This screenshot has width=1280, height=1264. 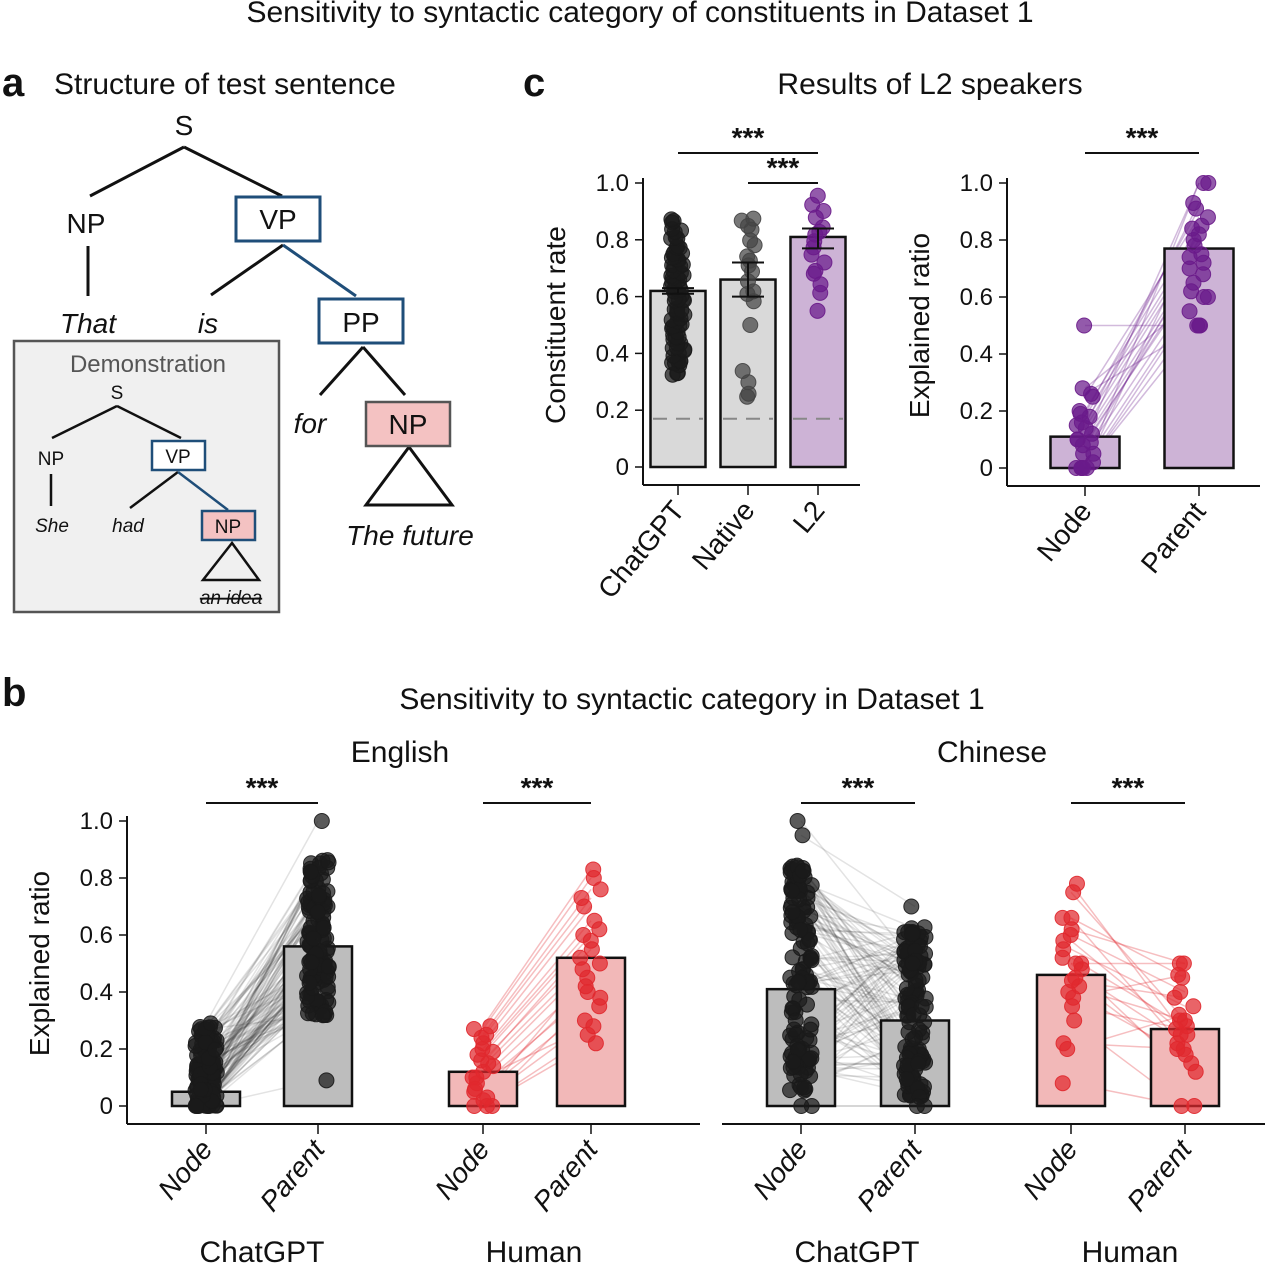 What do you see at coordinates (856, 1250) in the screenshot?
I see `group-label-chinese-chatgpt: ChatGPT` at bounding box center [856, 1250].